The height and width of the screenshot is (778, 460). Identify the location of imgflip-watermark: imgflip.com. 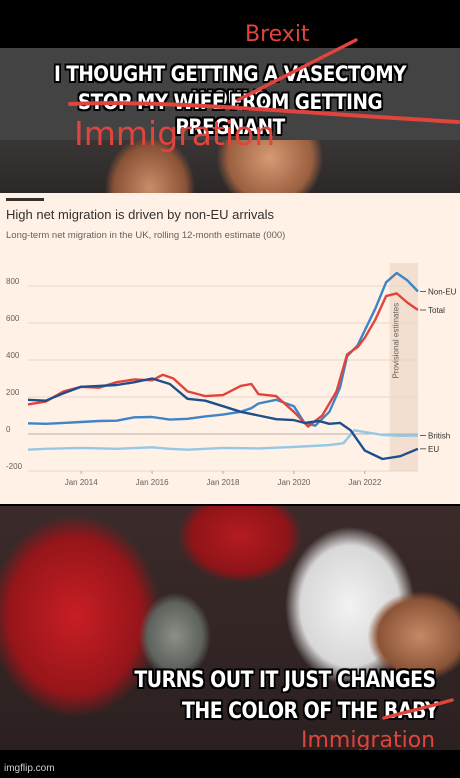
(29, 768).